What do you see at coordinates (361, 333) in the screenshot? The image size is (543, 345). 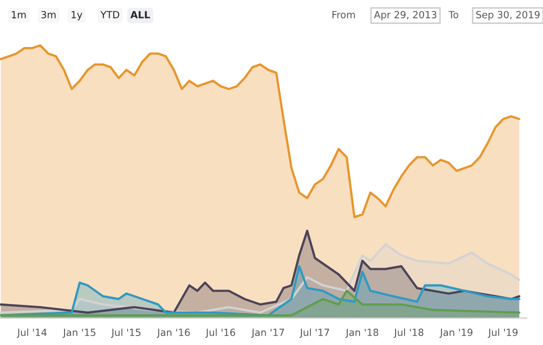 I see `x-tick-label: Jan '18` at bounding box center [361, 333].